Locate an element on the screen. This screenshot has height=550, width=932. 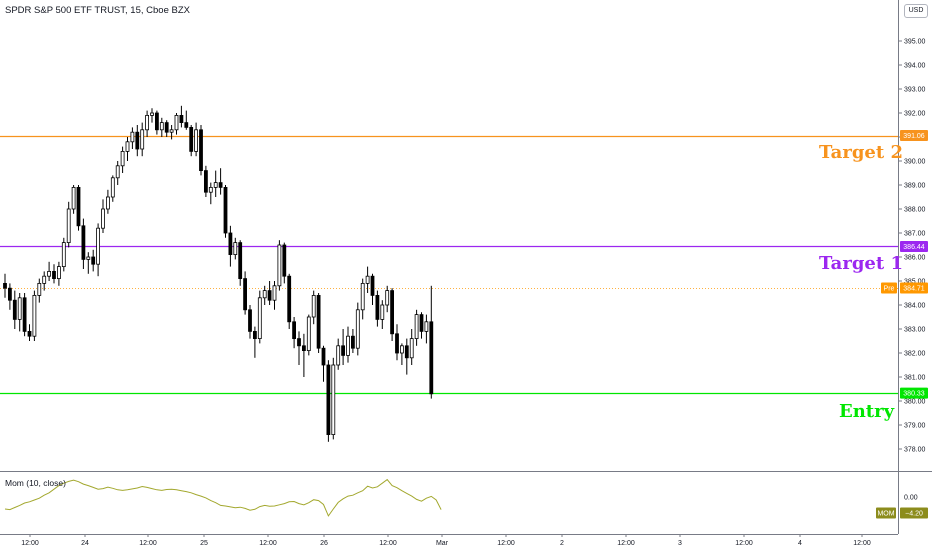
y-tick-label: 380.00 is located at coordinates (915, 402).